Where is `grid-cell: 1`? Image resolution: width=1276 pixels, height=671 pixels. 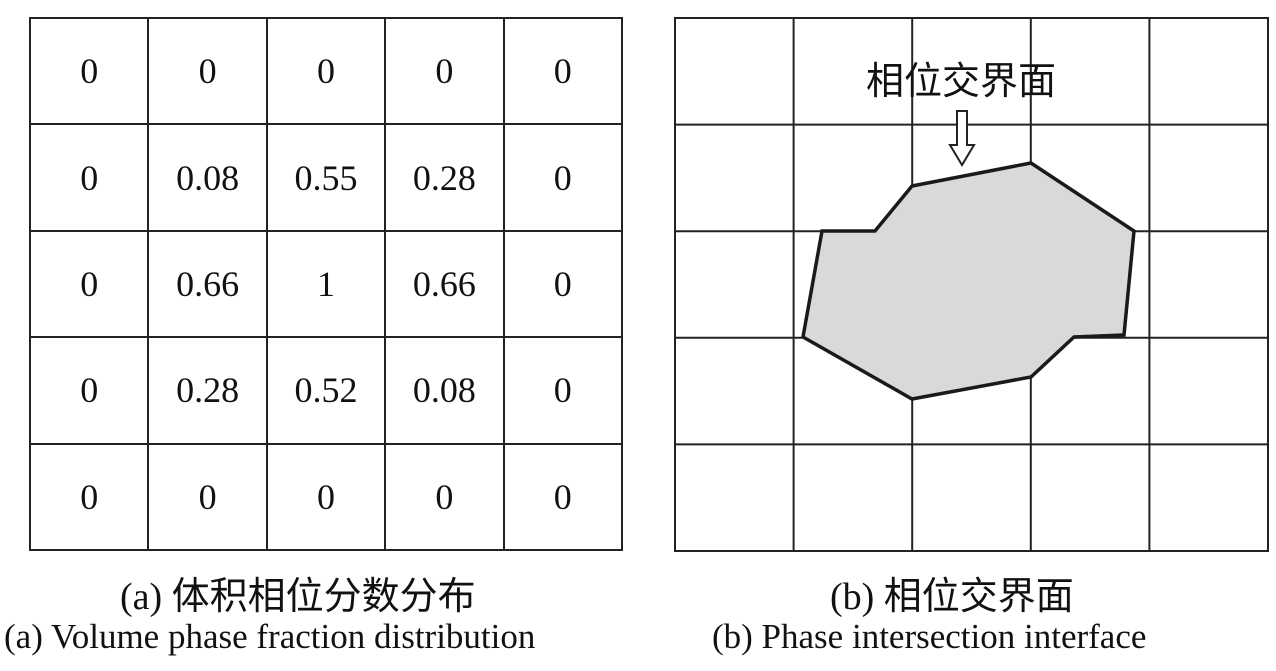
grid-cell: 1 is located at coordinates (327, 285).